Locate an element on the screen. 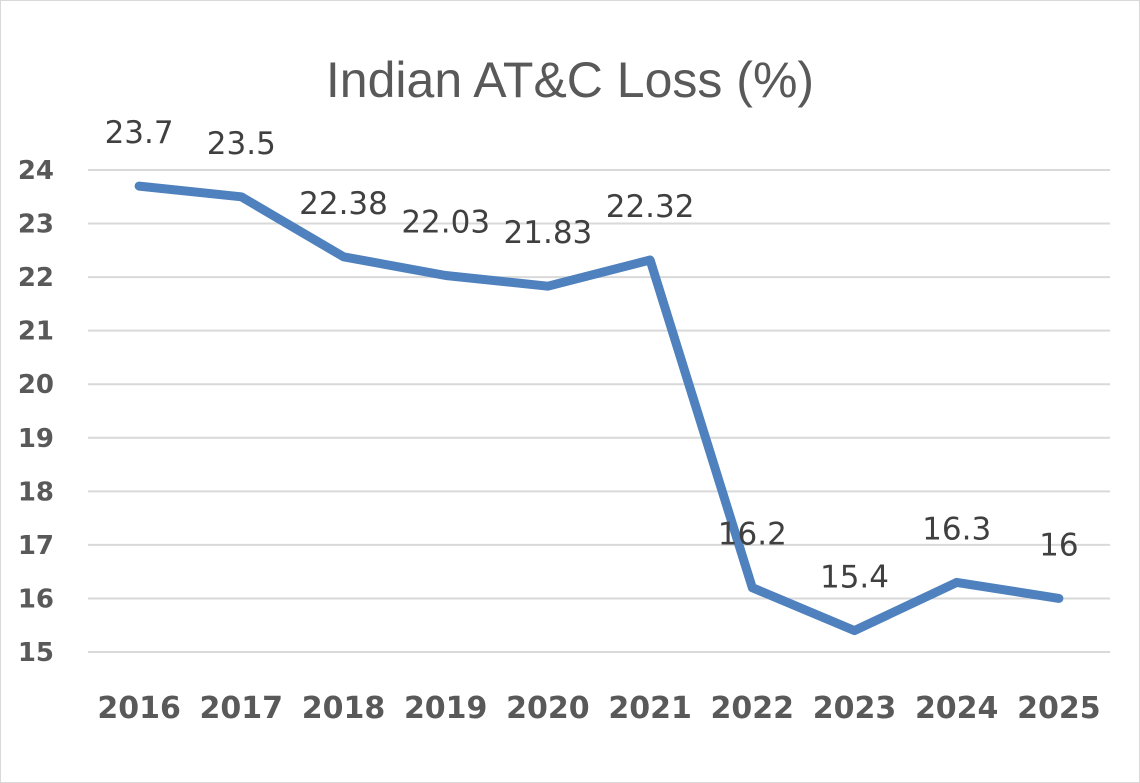 This screenshot has height=783, width=1140. y-tick-label: 22 is located at coordinates (36, 278).